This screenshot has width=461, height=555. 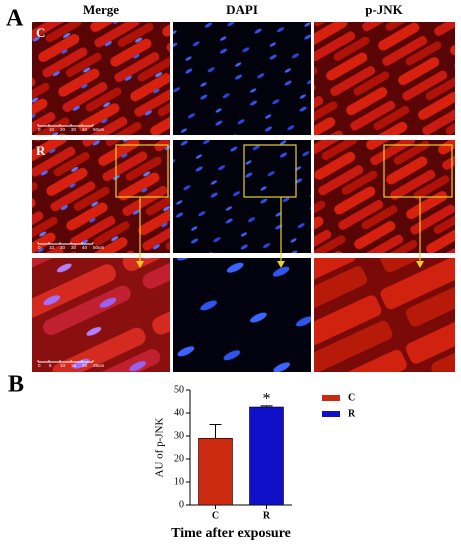 What do you see at coordinates (231, 533) in the screenshot?
I see `x-axis-label: Time after exposure` at bounding box center [231, 533].